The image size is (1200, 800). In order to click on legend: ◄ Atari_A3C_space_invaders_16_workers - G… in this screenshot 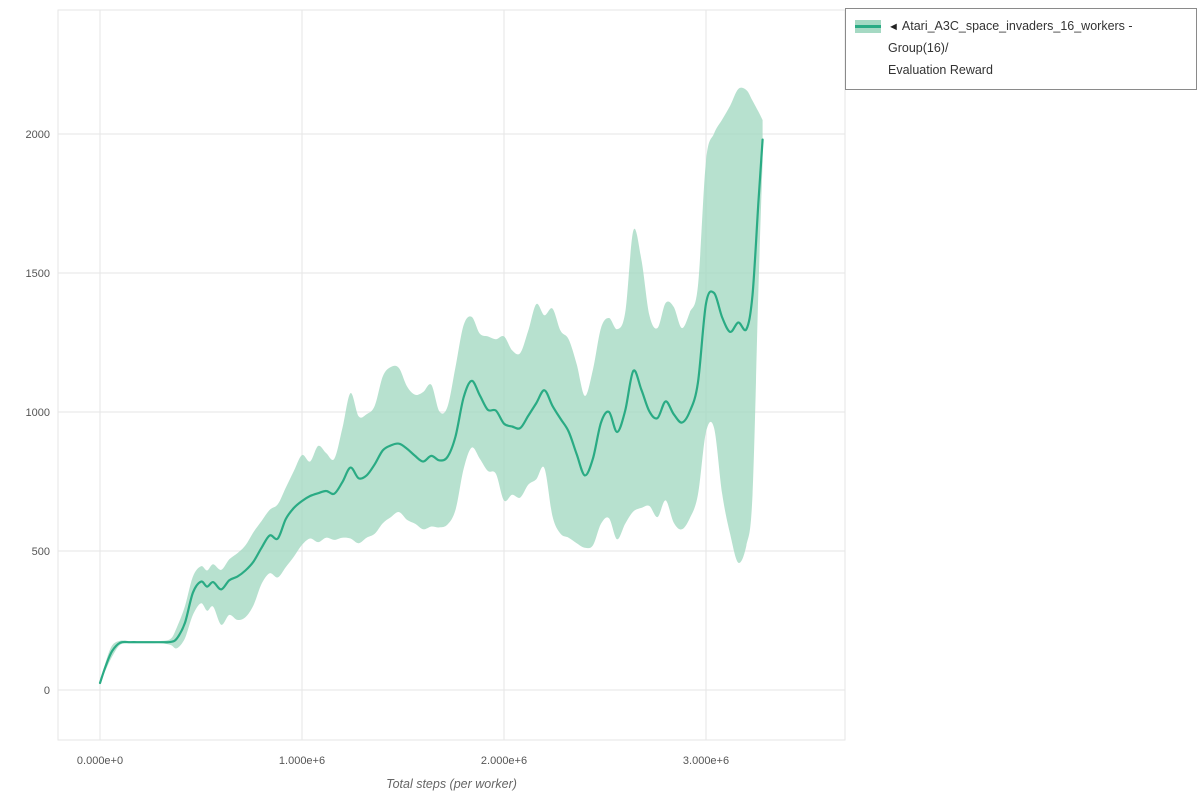, I will do `click(1021, 49)`.